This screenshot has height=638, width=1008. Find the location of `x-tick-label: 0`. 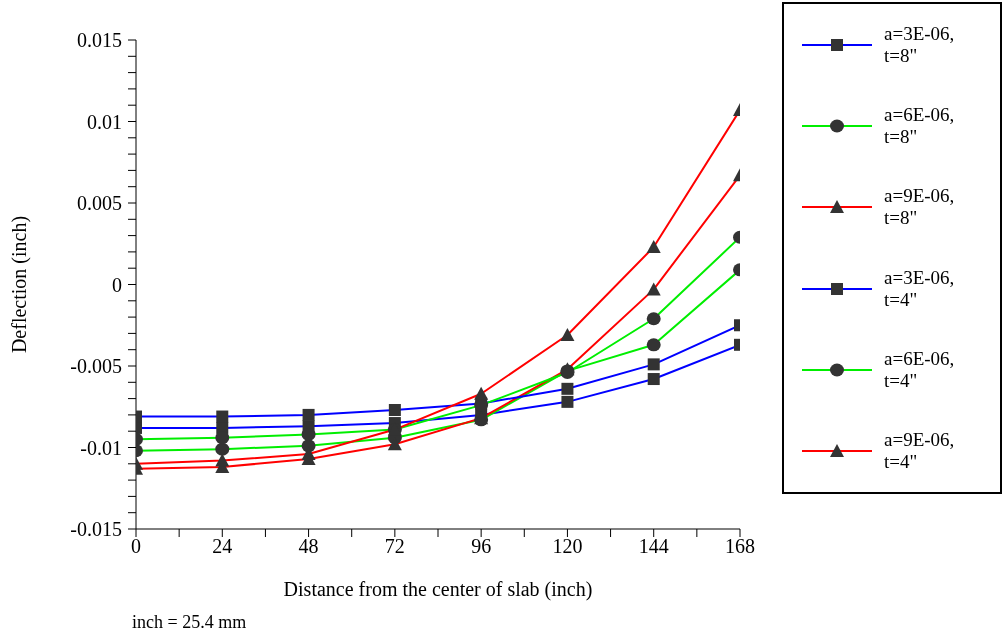

x-tick-label: 0 is located at coordinates (136, 546).